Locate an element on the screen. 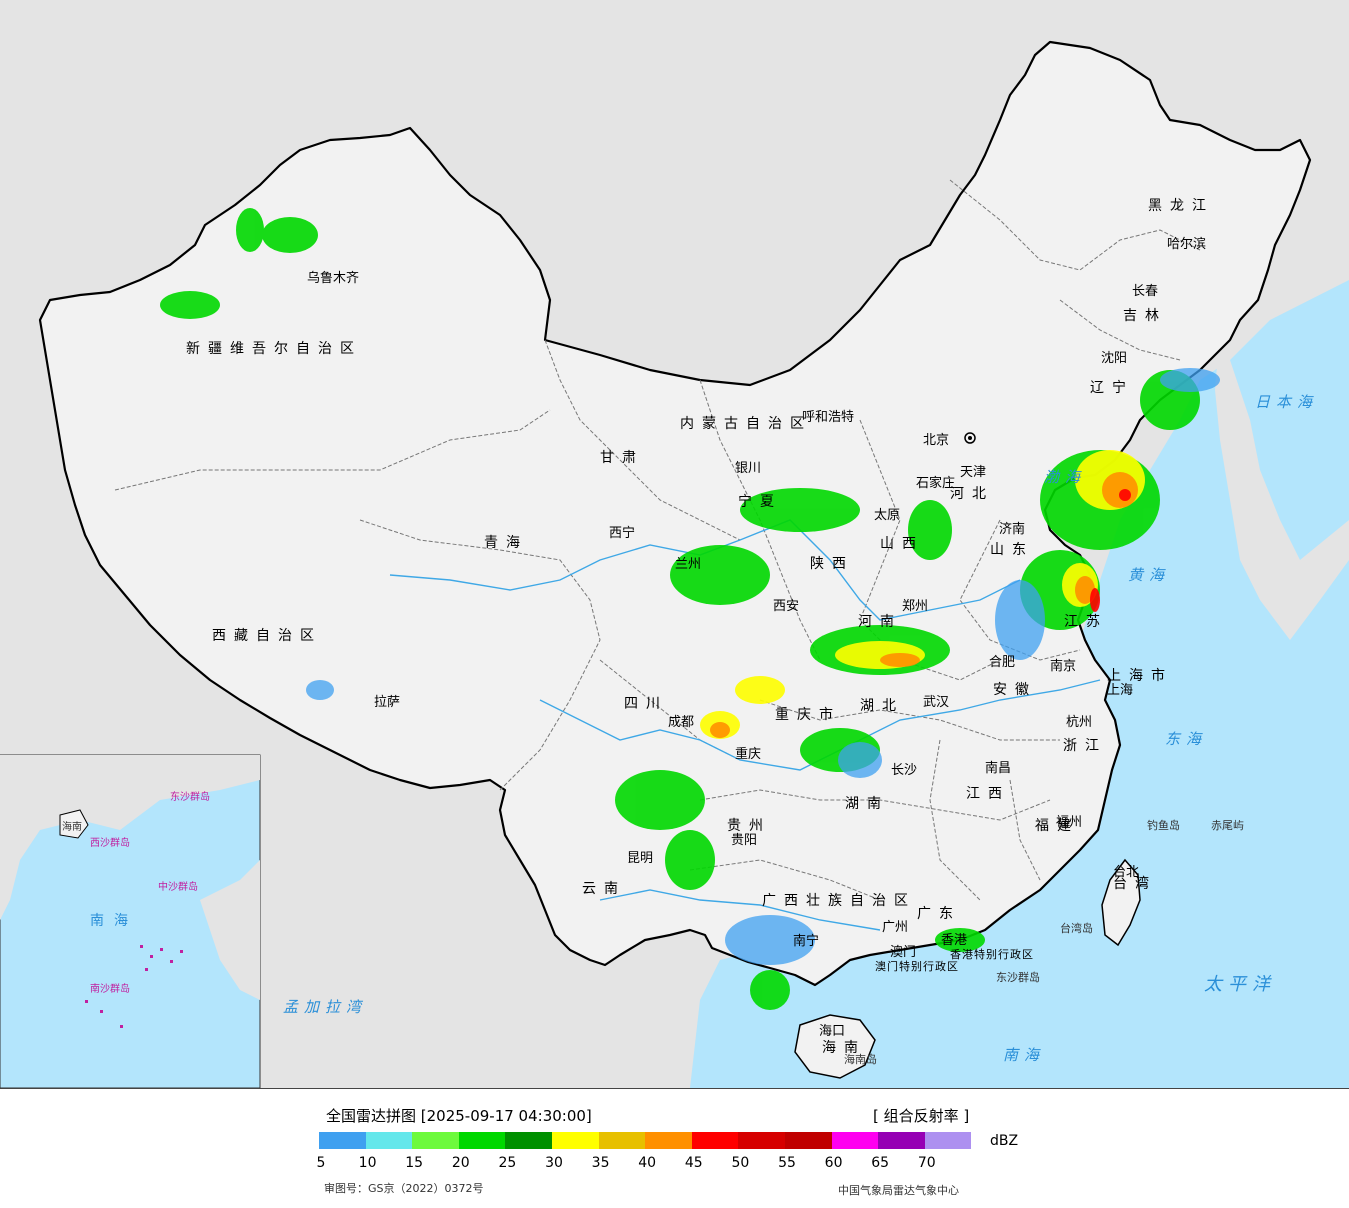 Image resolution: width=1349 pixels, height=1208 pixels. region-label: 新疆维吾尔自治区 is located at coordinates (274, 349).